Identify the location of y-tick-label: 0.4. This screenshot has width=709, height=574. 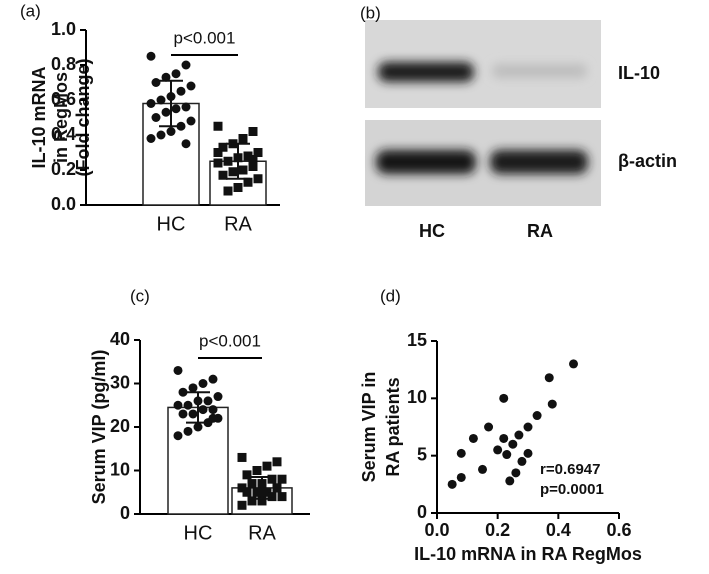
(63, 134).